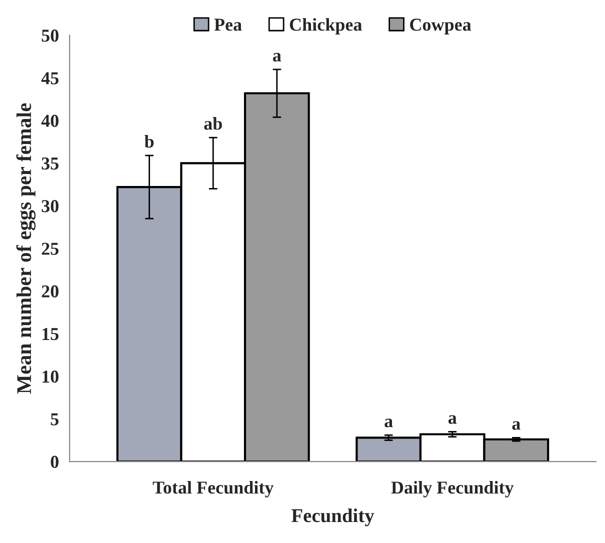 The height and width of the screenshot is (543, 605). Describe the element at coordinates (213, 123) in the screenshot. I see `annotation: ab` at that location.